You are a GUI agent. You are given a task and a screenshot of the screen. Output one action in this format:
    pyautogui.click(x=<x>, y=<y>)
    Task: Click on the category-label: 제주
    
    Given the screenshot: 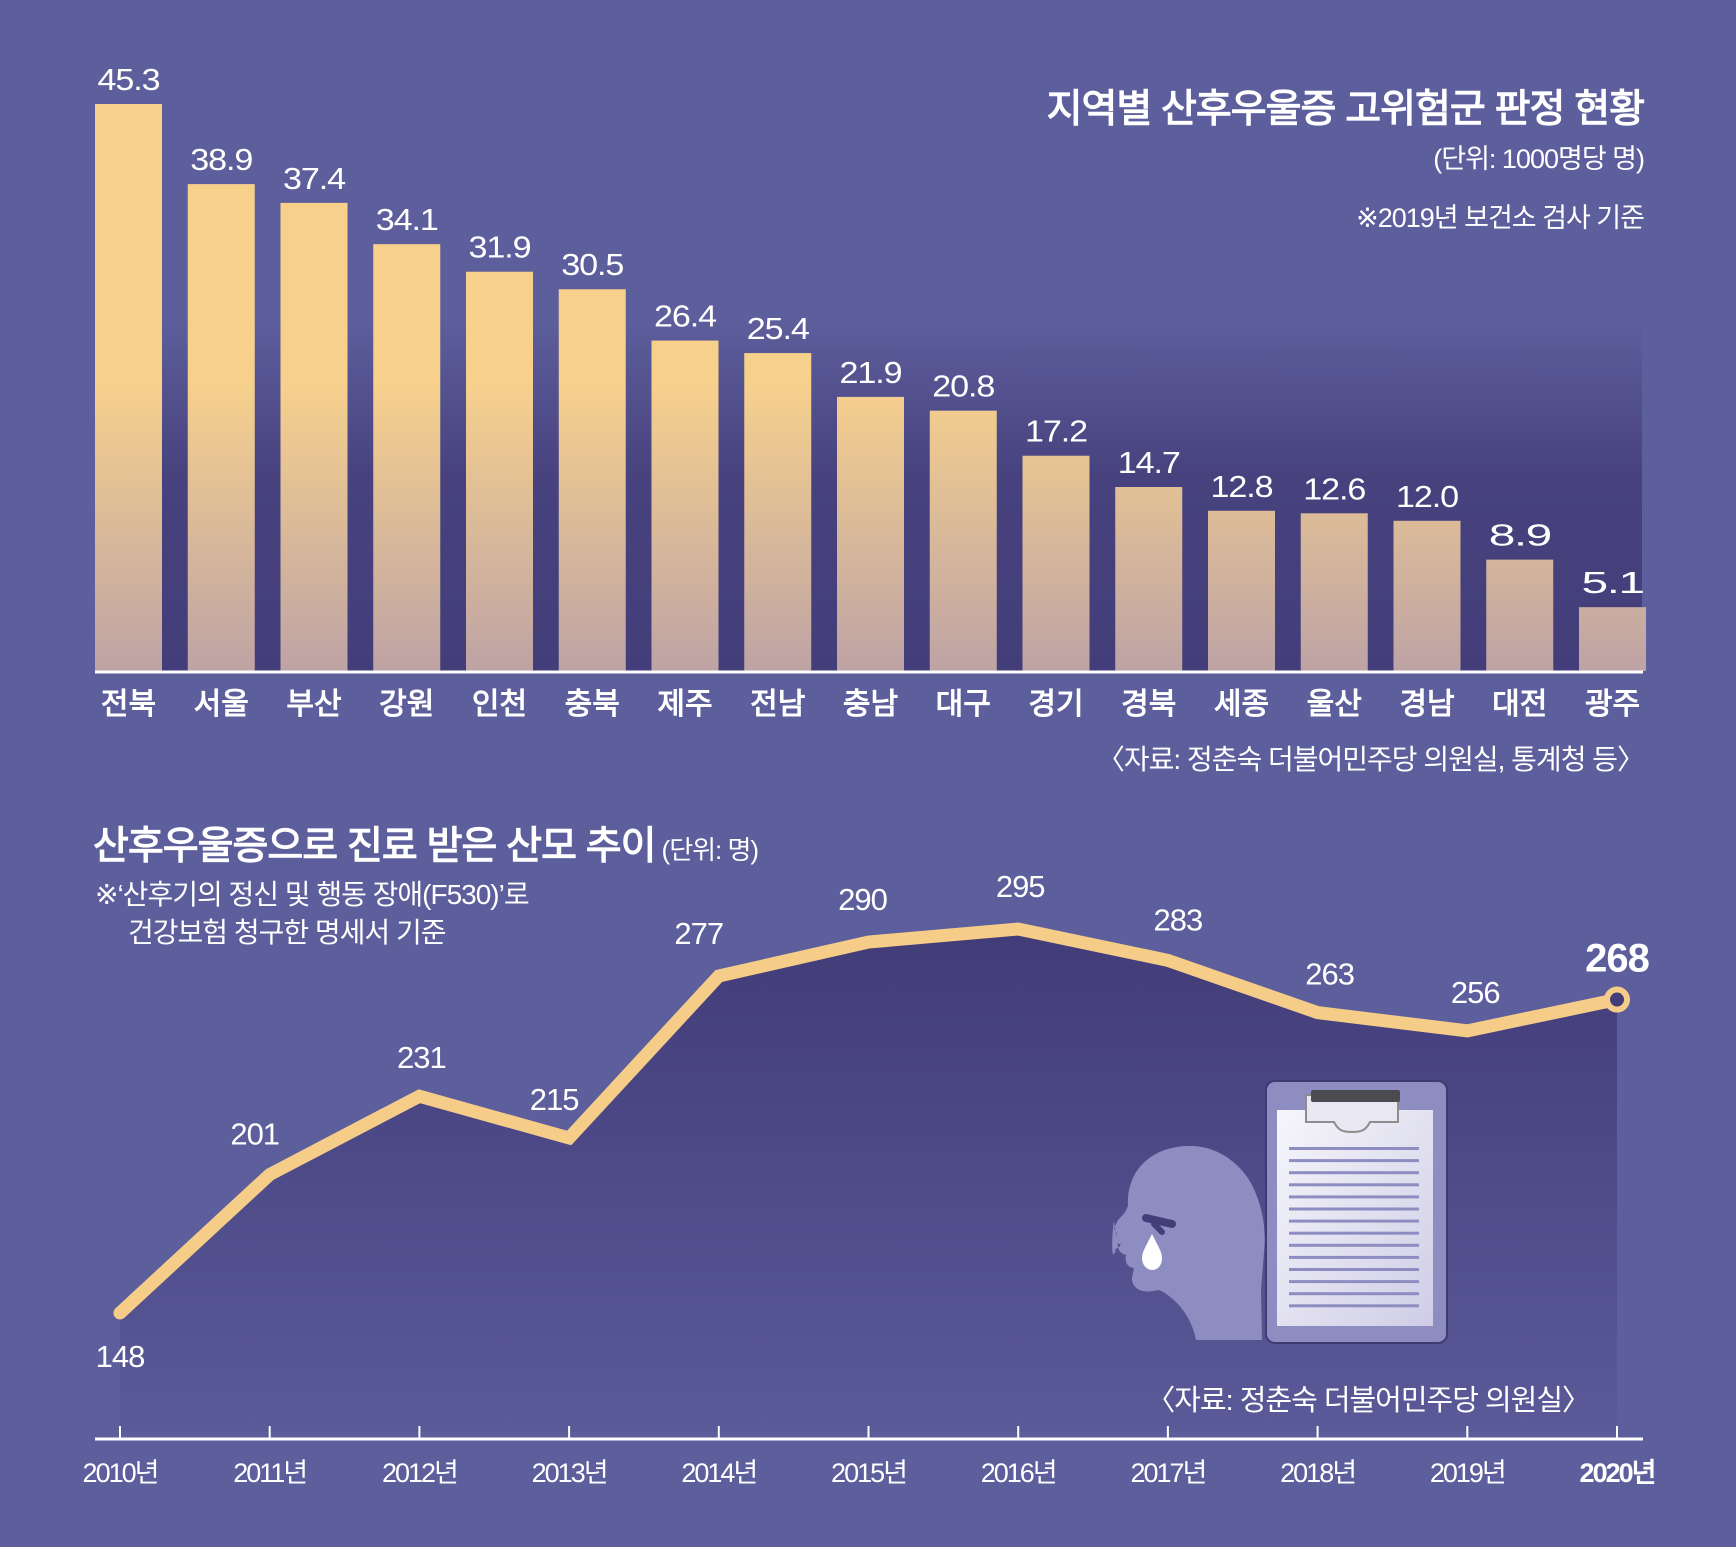 What is the action you would take?
    pyautogui.click(x=684, y=704)
    